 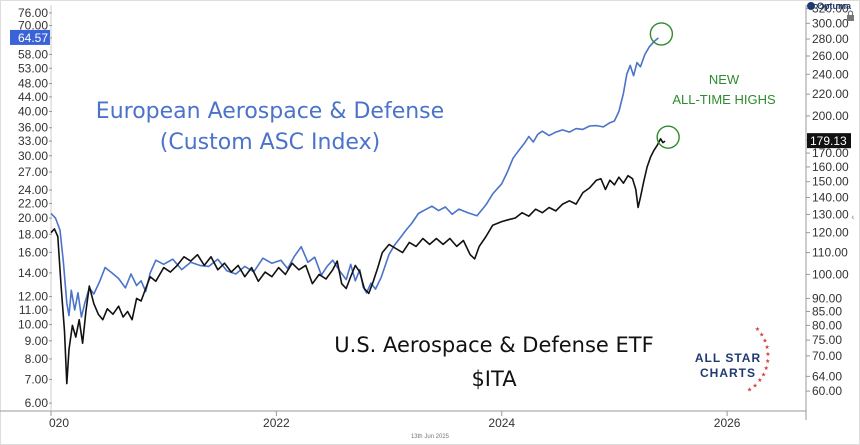 What do you see at coordinates (728, 373) in the screenshot?
I see `logo-line2: CHARTS` at bounding box center [728, 373].